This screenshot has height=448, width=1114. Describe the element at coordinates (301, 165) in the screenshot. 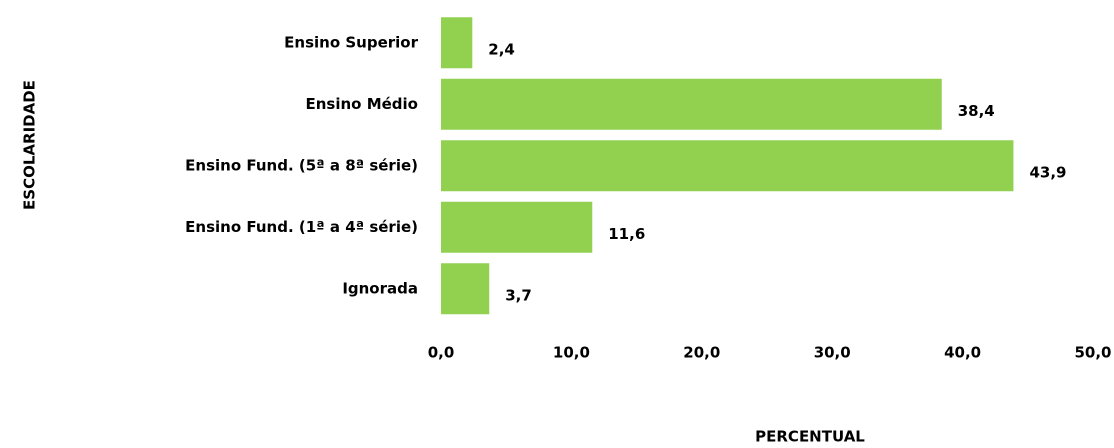

I see `y-tick-label: Ensino Fund. (5ª a 8ª série)` at that location.